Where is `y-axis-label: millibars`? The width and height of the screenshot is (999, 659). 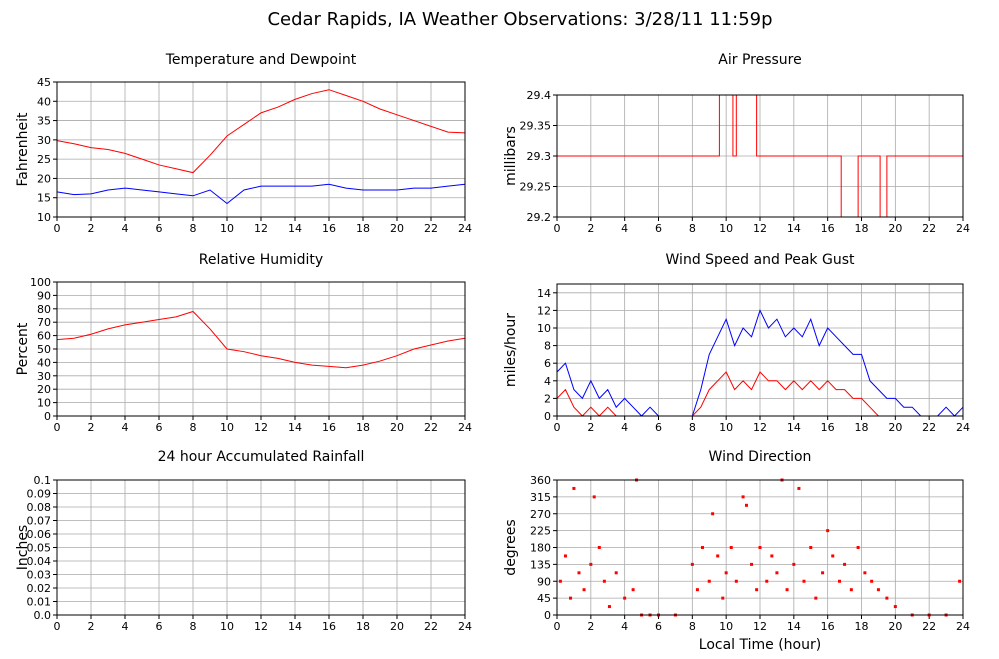
y-axis-label: millibars is located at coordinates (511, 156).